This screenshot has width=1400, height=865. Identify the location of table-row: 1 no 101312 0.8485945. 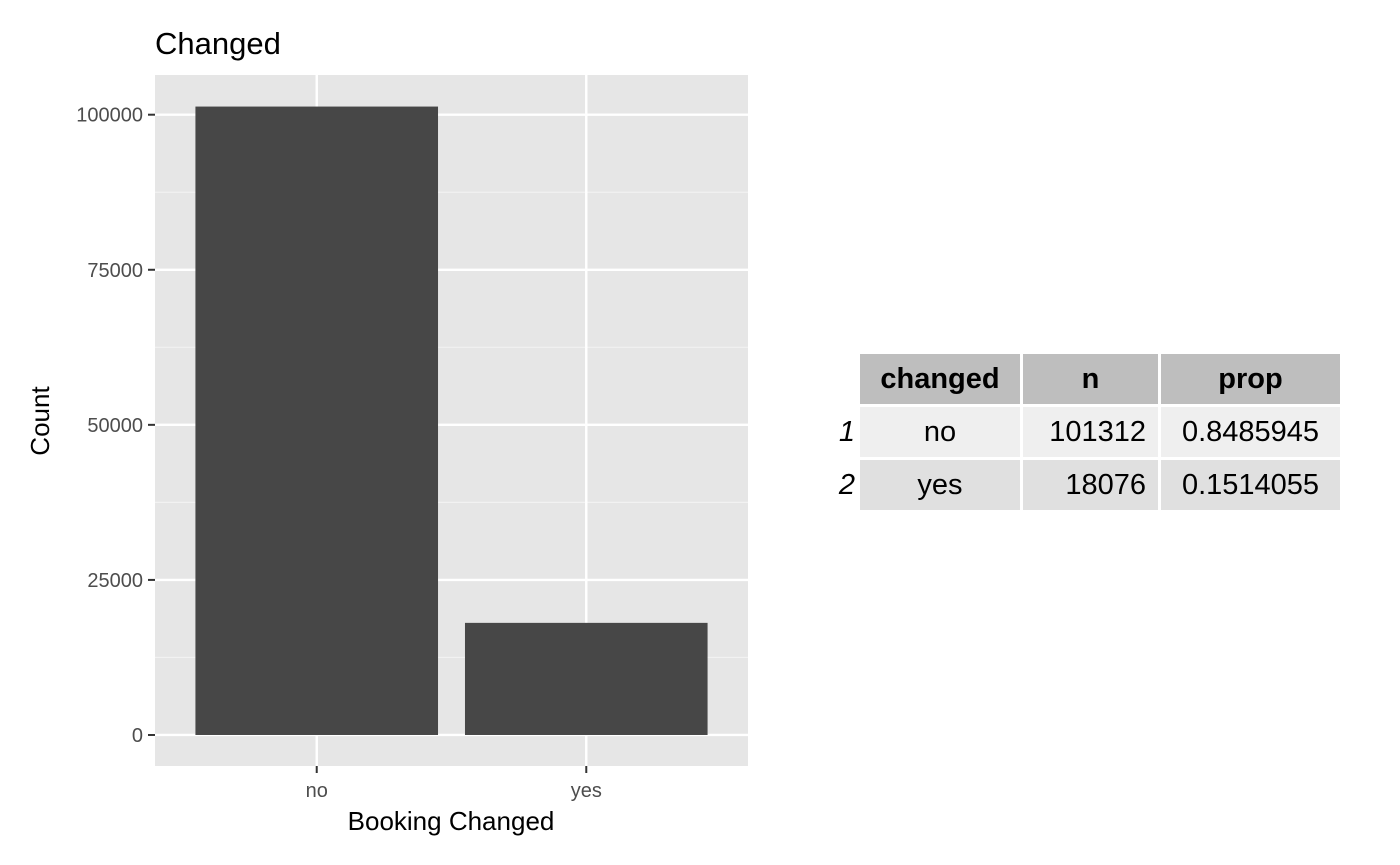
(1086, 432).